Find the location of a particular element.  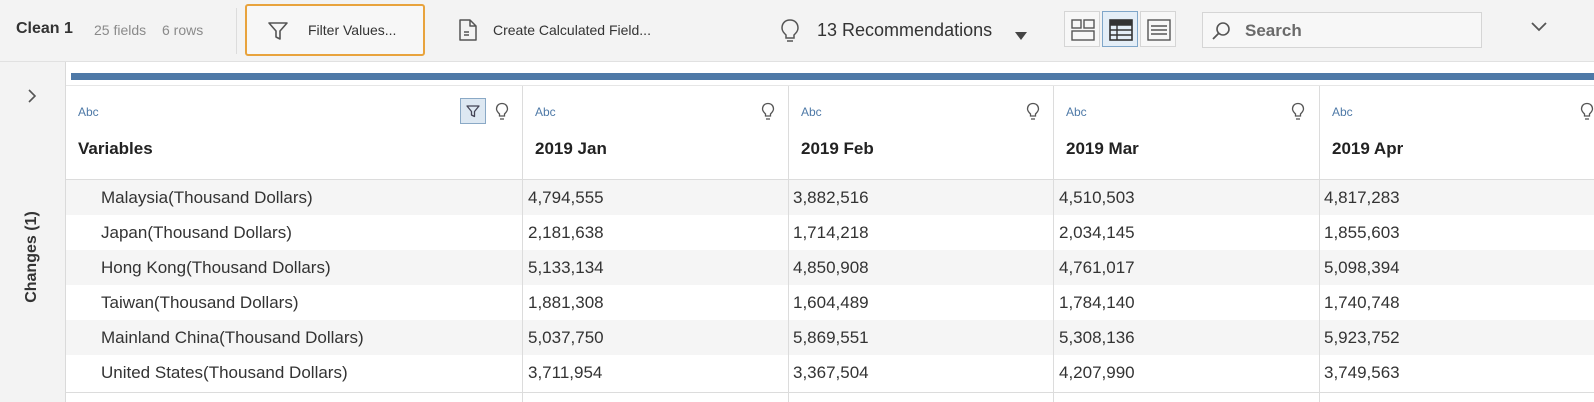

table-cell: 2,034,145 is located at coordinates (1097, 232).